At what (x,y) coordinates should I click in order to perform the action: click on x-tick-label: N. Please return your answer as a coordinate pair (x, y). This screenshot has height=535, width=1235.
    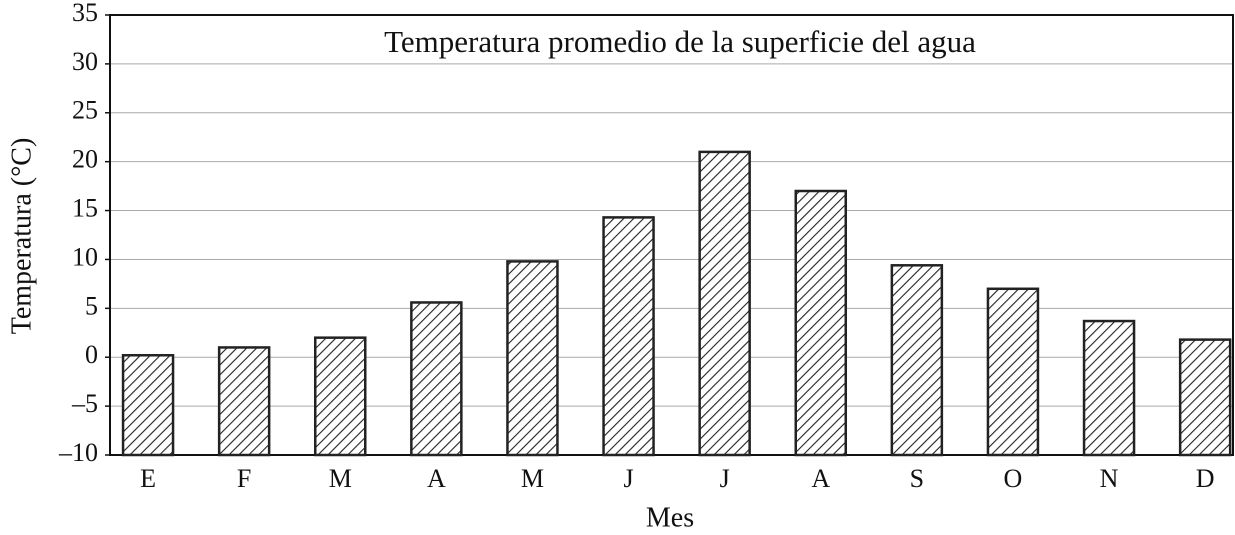
    Looking at the image, I should click on (1109, 478).